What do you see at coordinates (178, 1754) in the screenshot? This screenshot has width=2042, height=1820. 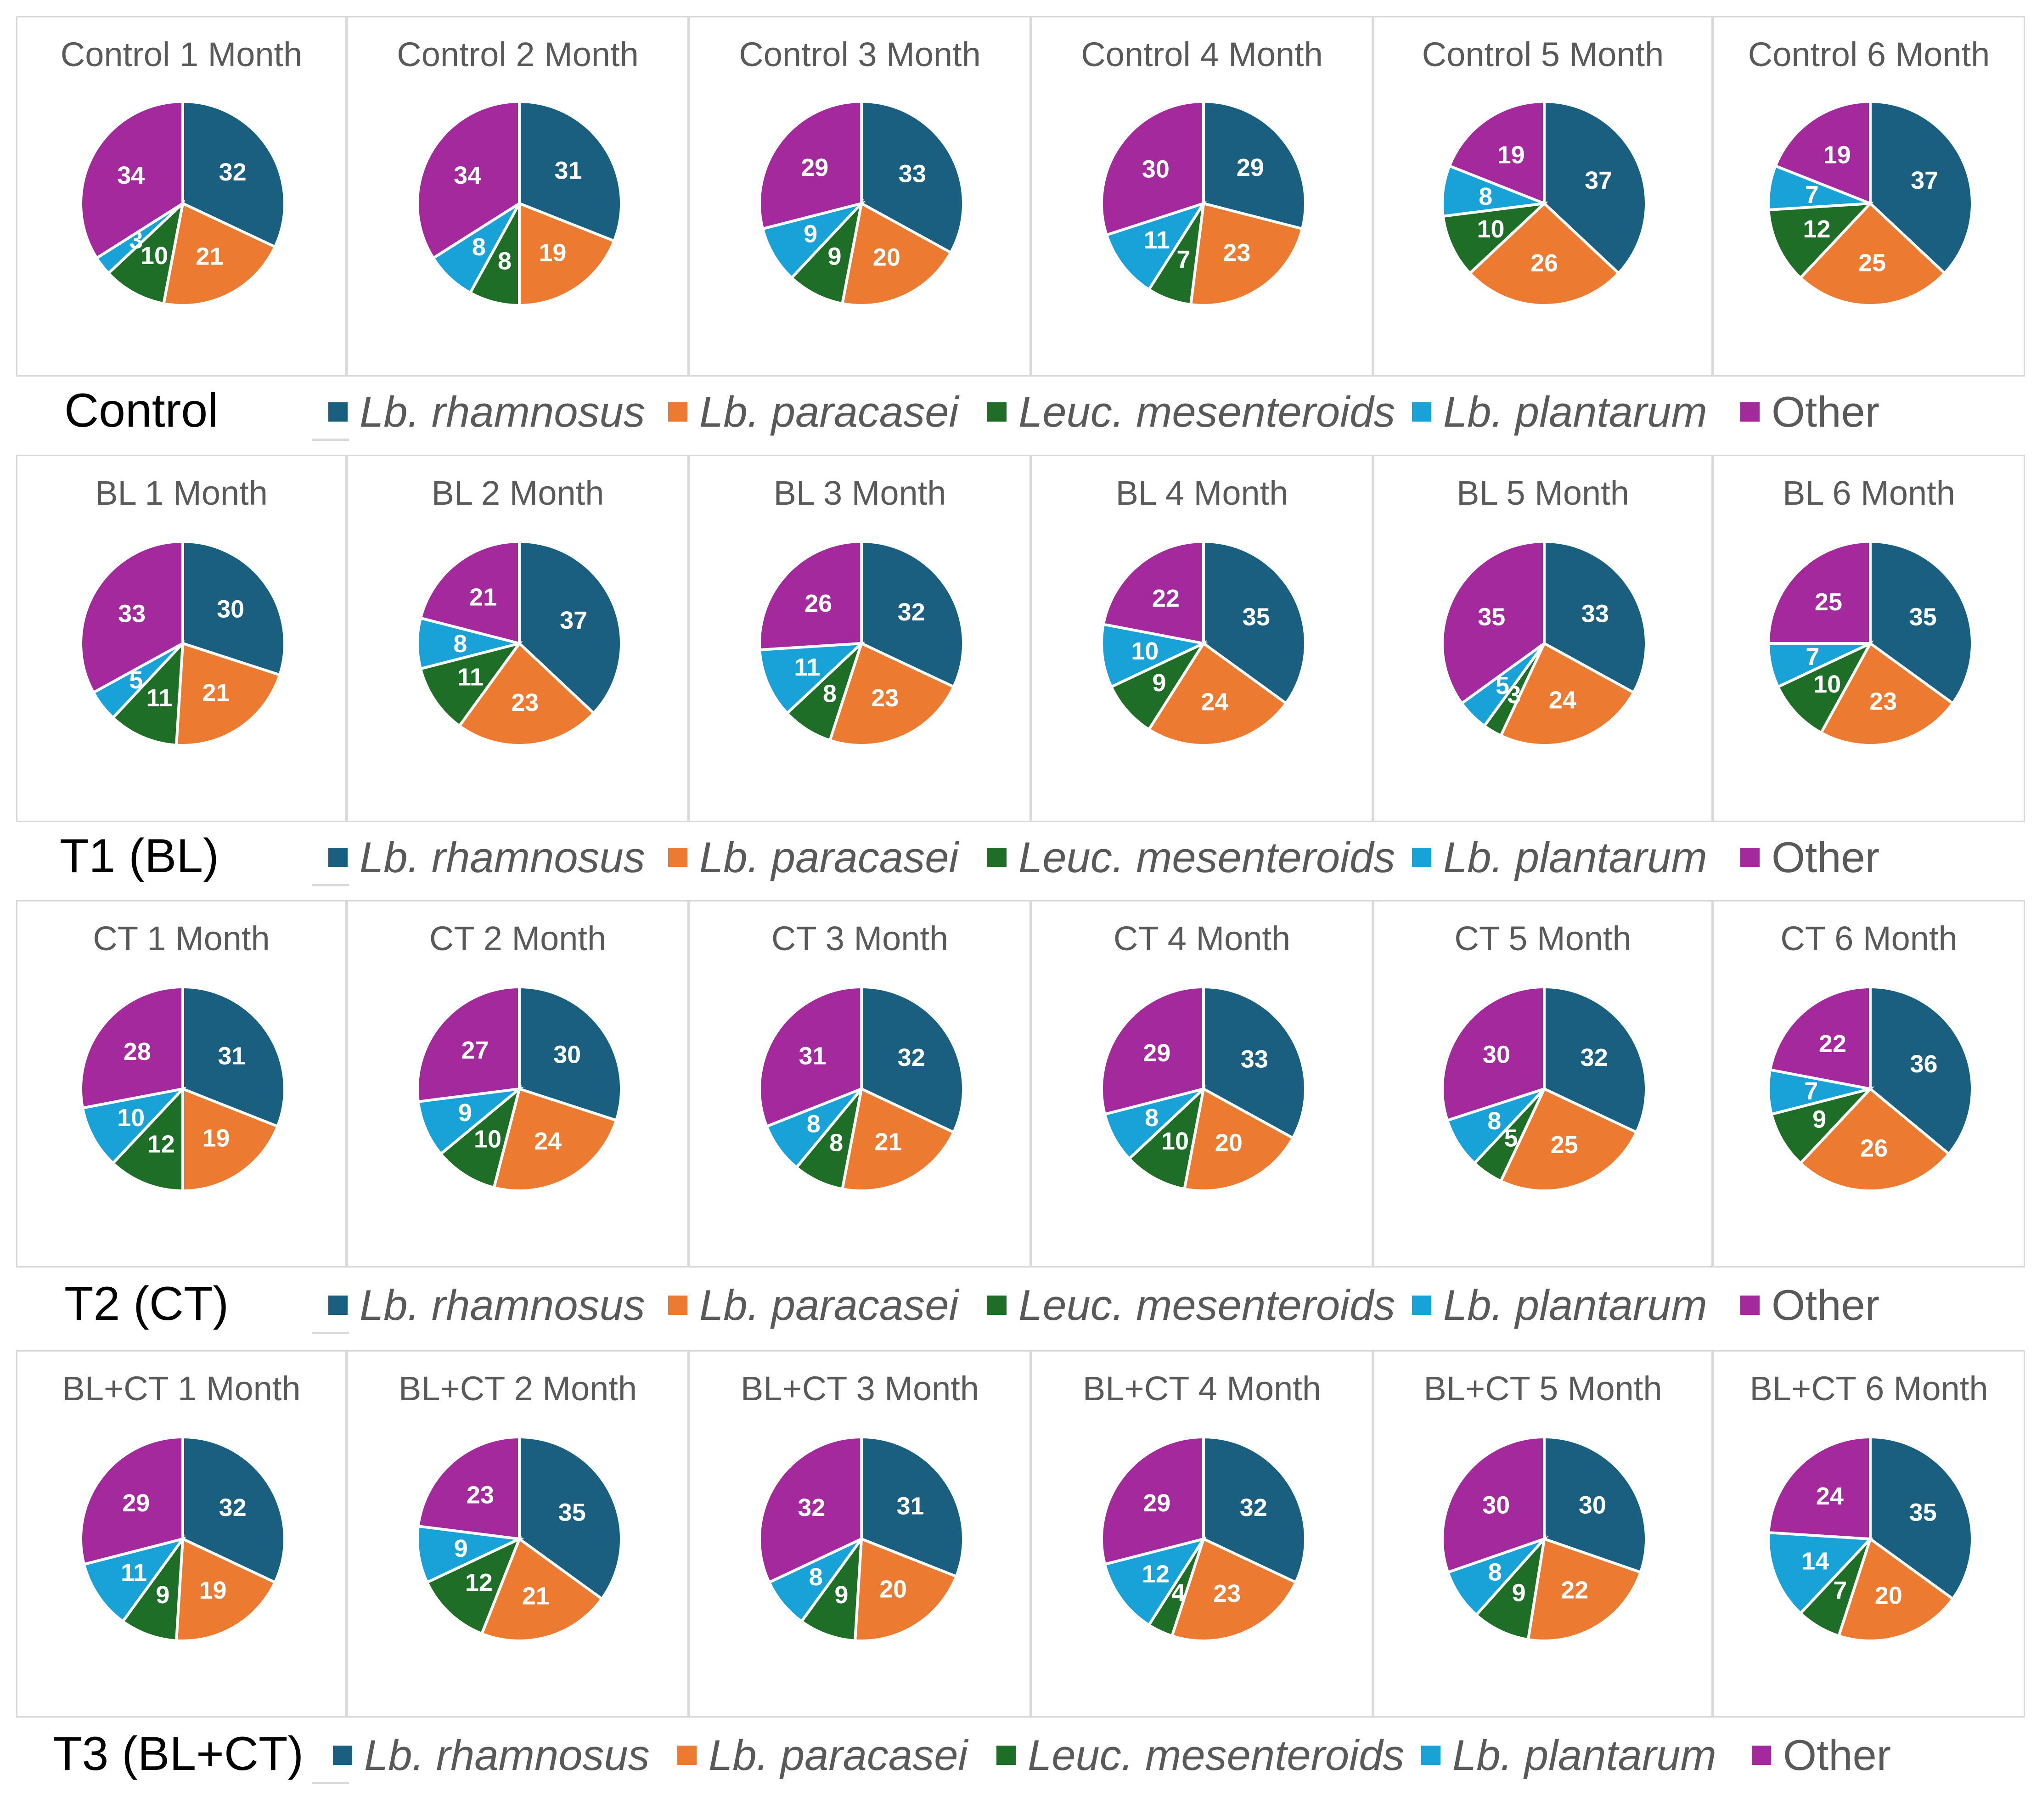 I see `group-label: T3 (BL+CT)` at bounding box center [178, 1754].